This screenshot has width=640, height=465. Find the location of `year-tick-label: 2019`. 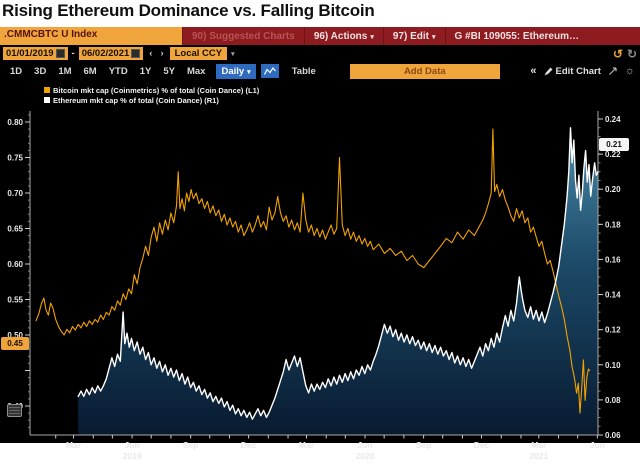

year-tick-label: 2019 is located at coordinates (132, 456).